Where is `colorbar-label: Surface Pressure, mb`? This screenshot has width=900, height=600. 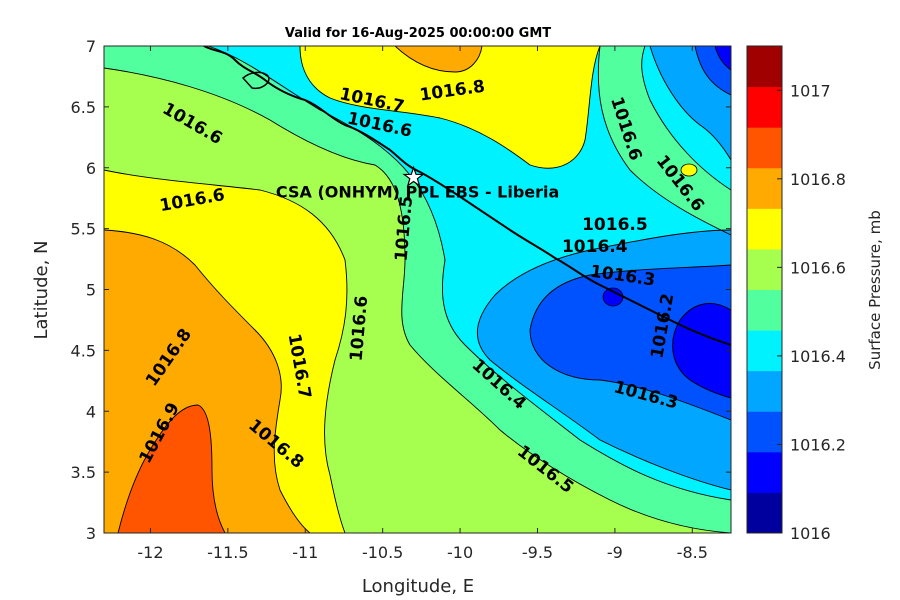 colorbar-label: Surface Pressure, mb is located at coordinates (875, 290).